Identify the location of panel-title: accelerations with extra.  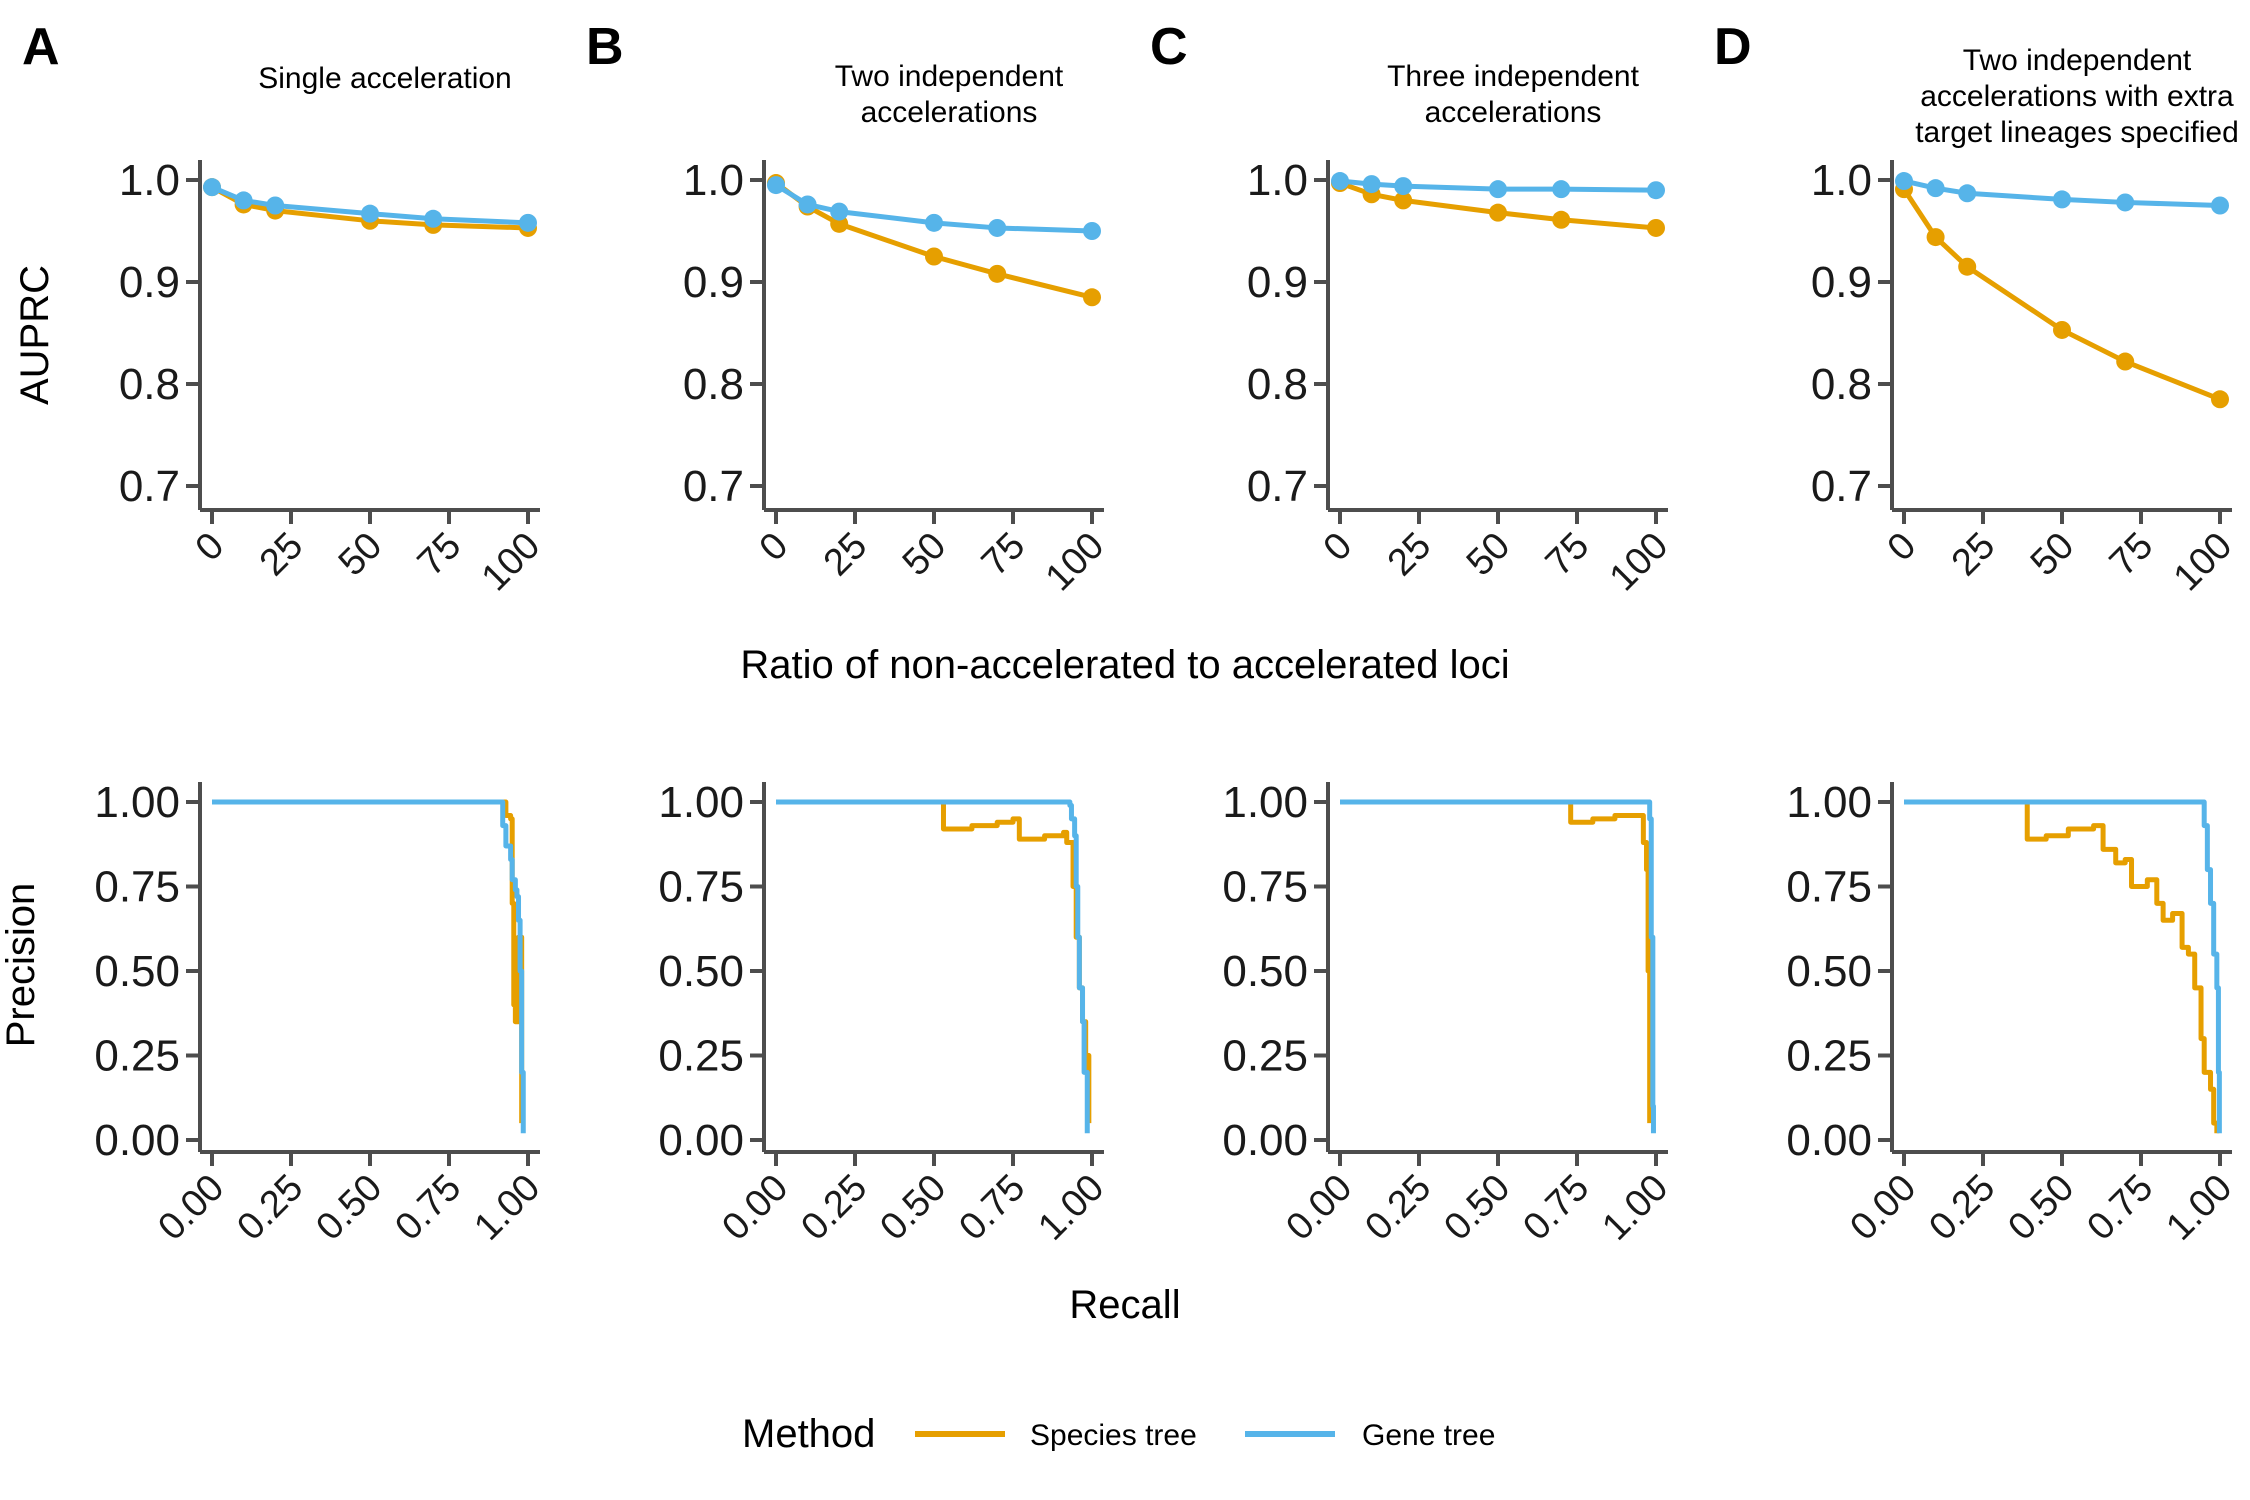
(2077, 96).